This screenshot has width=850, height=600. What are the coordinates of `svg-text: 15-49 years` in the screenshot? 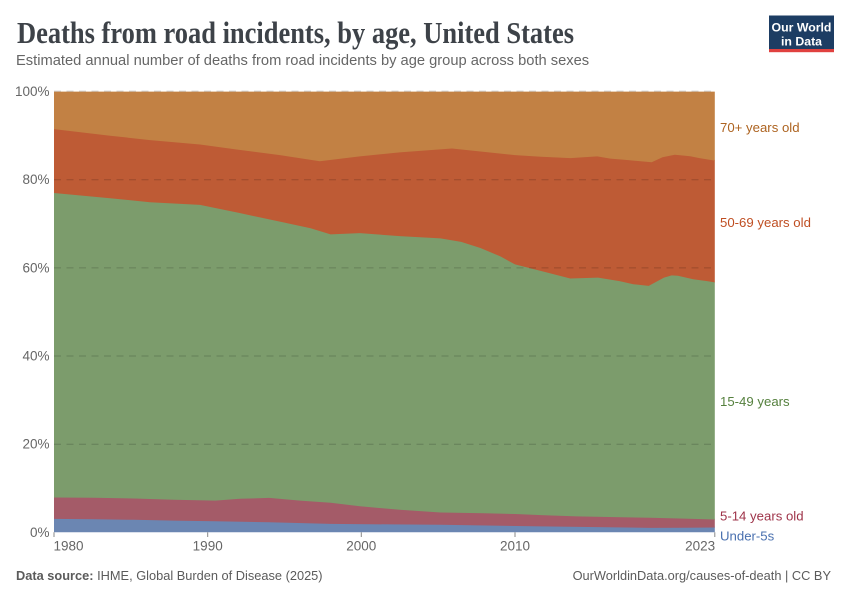 It's located at (755, 401).